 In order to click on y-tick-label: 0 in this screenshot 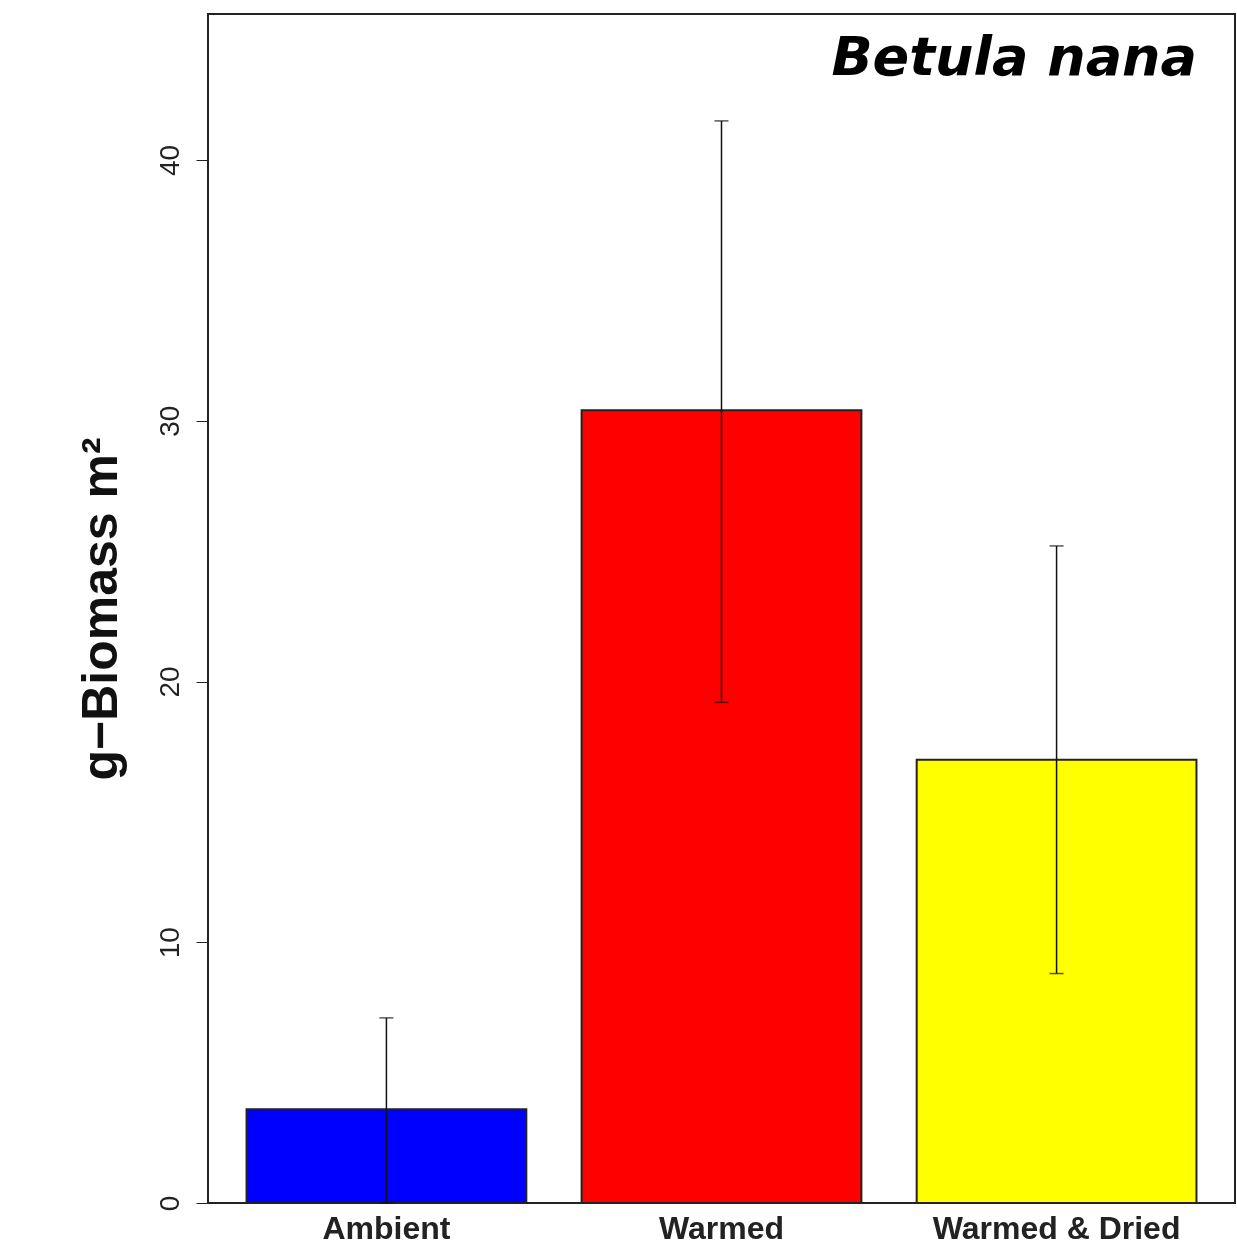, I will do `click(169, 1203)`.